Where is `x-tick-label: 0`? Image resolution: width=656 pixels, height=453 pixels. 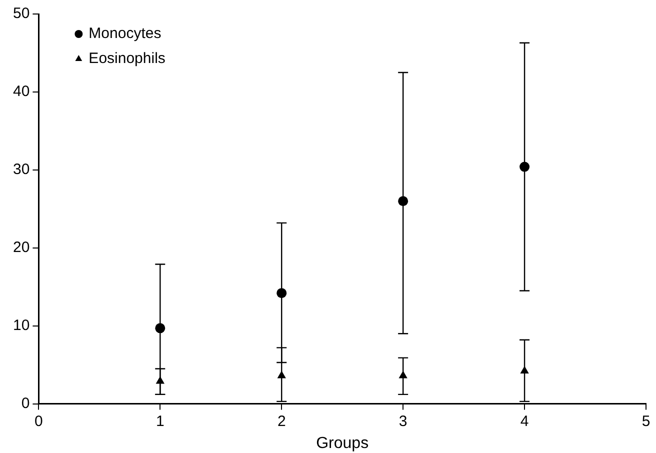 x-tick-label: 0 is located at coordinates (38, 421).